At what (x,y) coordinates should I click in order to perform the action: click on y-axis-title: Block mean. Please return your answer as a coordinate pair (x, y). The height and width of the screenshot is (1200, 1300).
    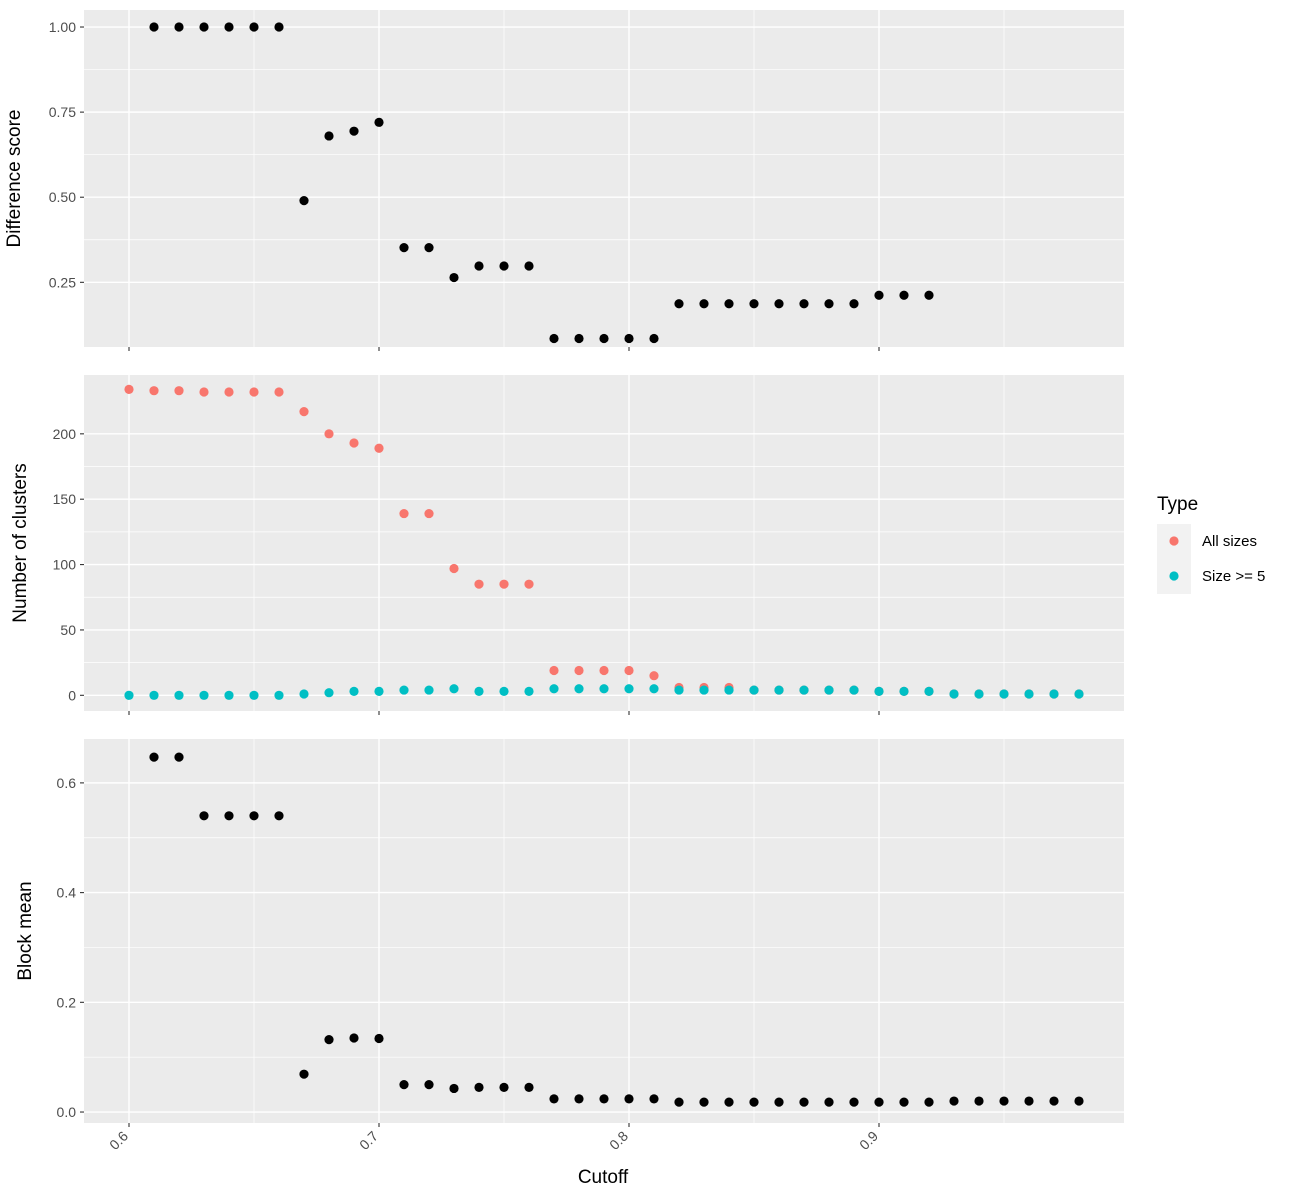
    Looking at the image, I should click on (25, 930).